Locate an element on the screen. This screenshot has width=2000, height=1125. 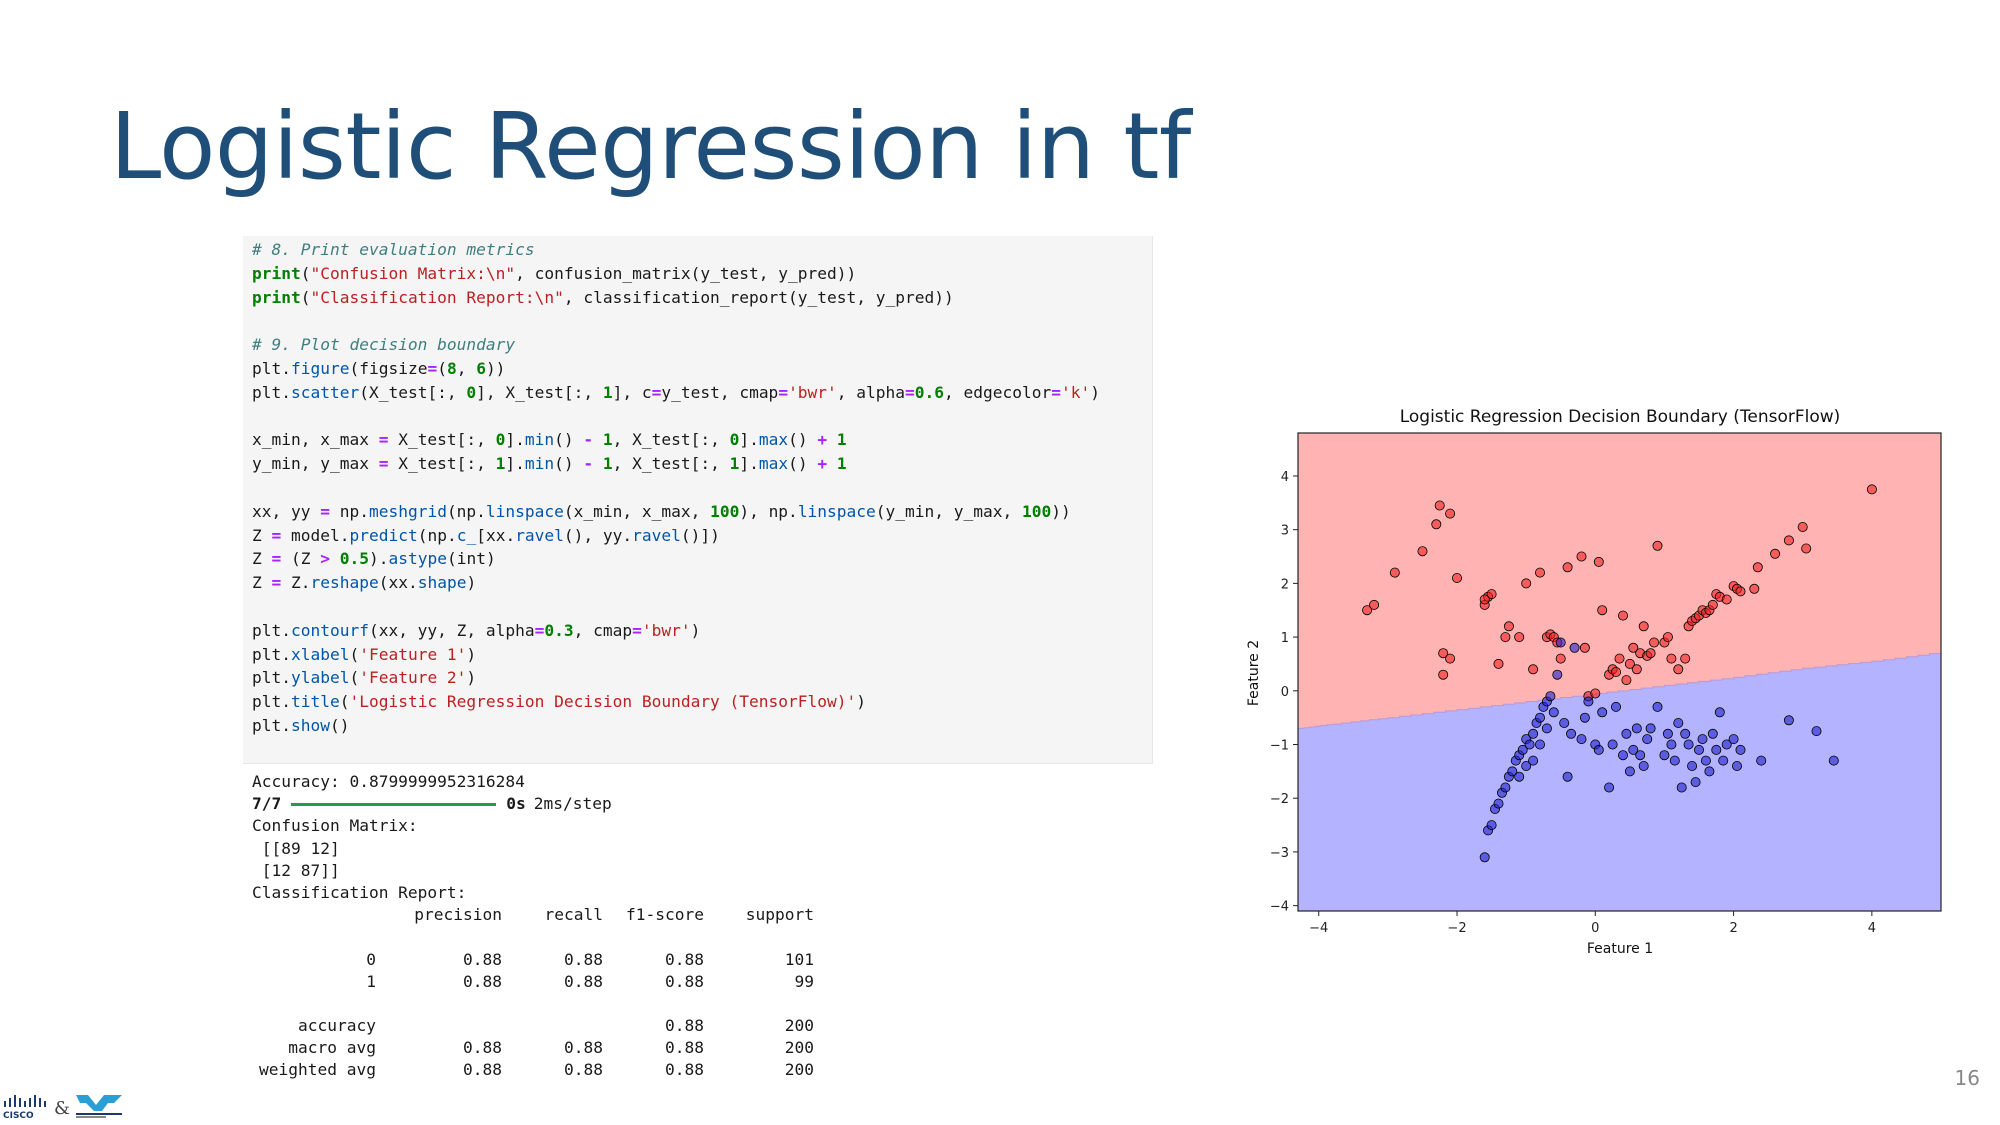
report-row: accuracy 0.88 200 is located at coordinates (632, 1026).